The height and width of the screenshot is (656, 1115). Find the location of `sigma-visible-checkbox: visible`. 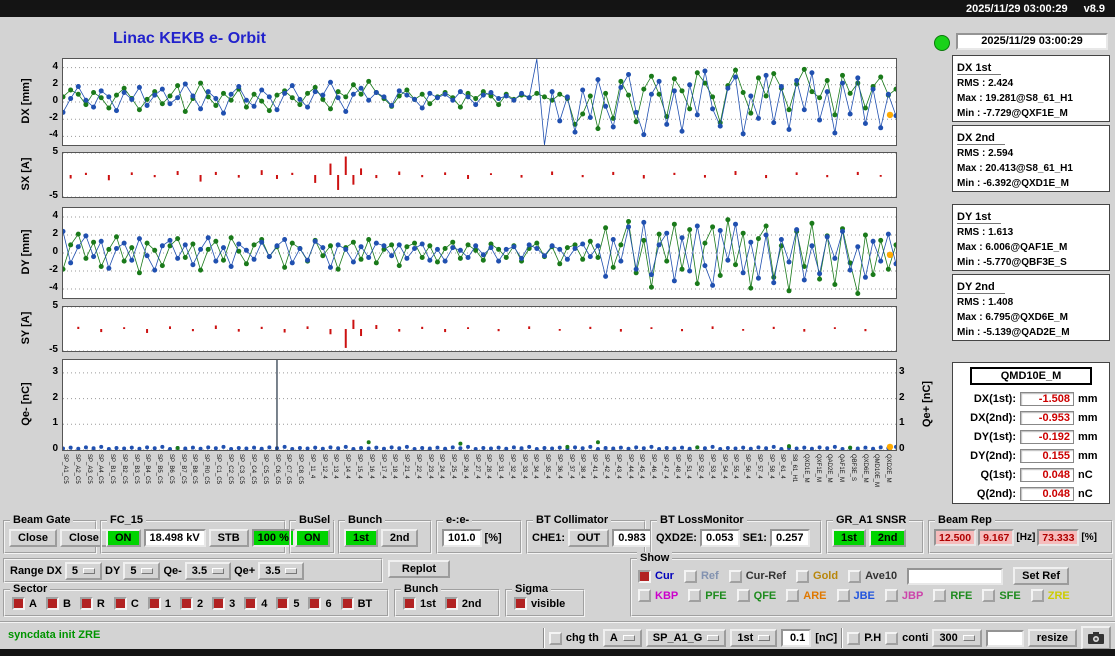

sigma-visible-checkbox: visible is located at coordinates (539, 603).